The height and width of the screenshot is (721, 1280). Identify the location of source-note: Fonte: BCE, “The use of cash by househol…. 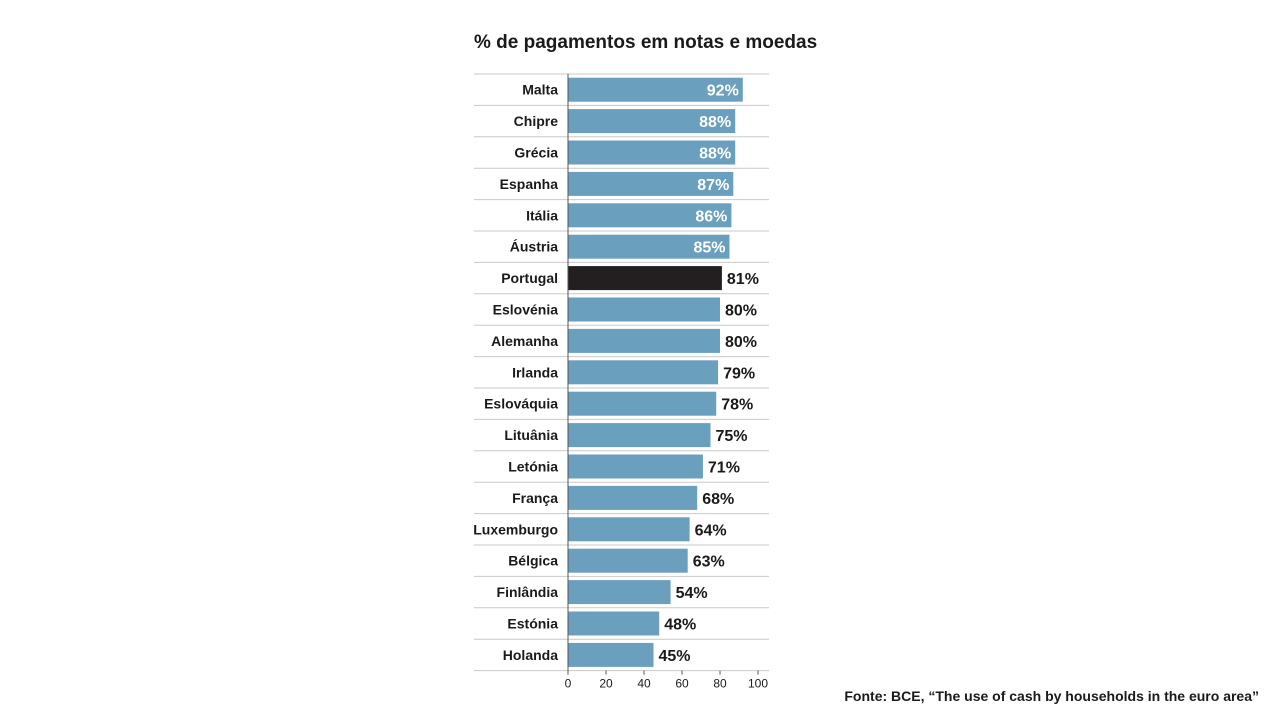
(1051, 696).